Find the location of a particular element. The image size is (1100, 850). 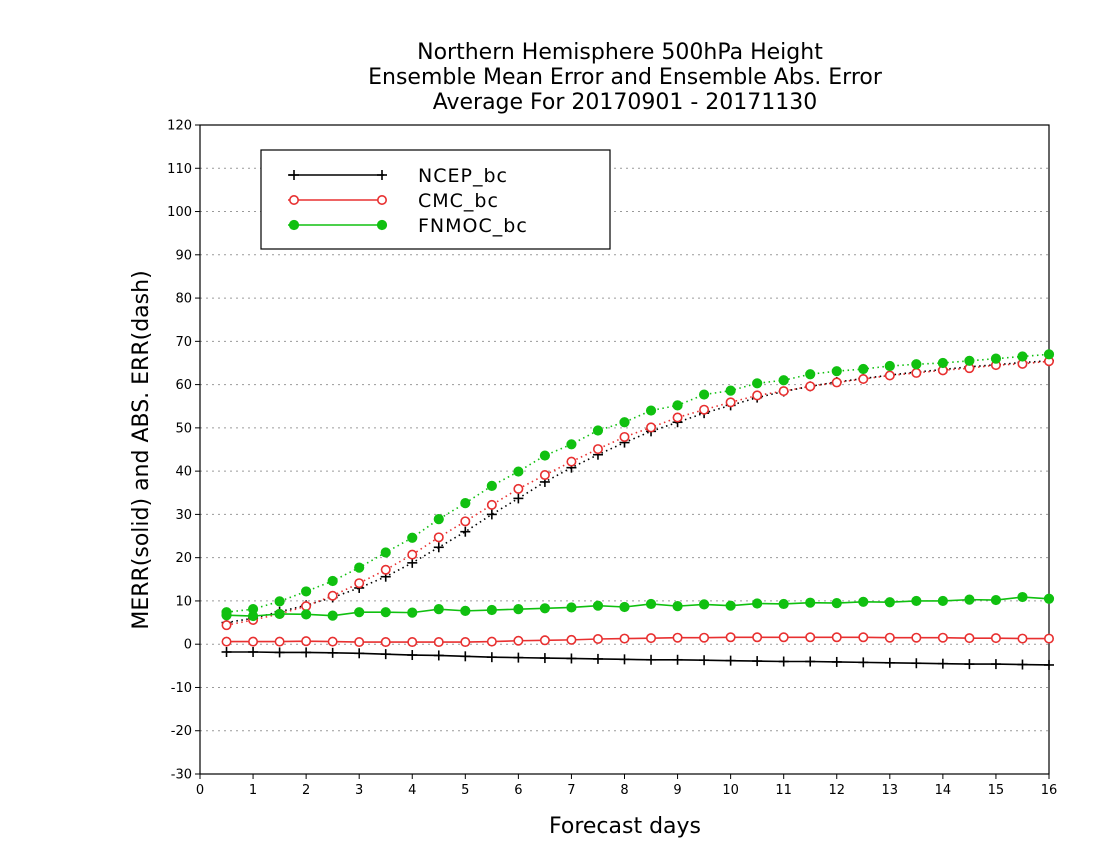

y-tick-label: -10 is located at coordinates (181, 688).